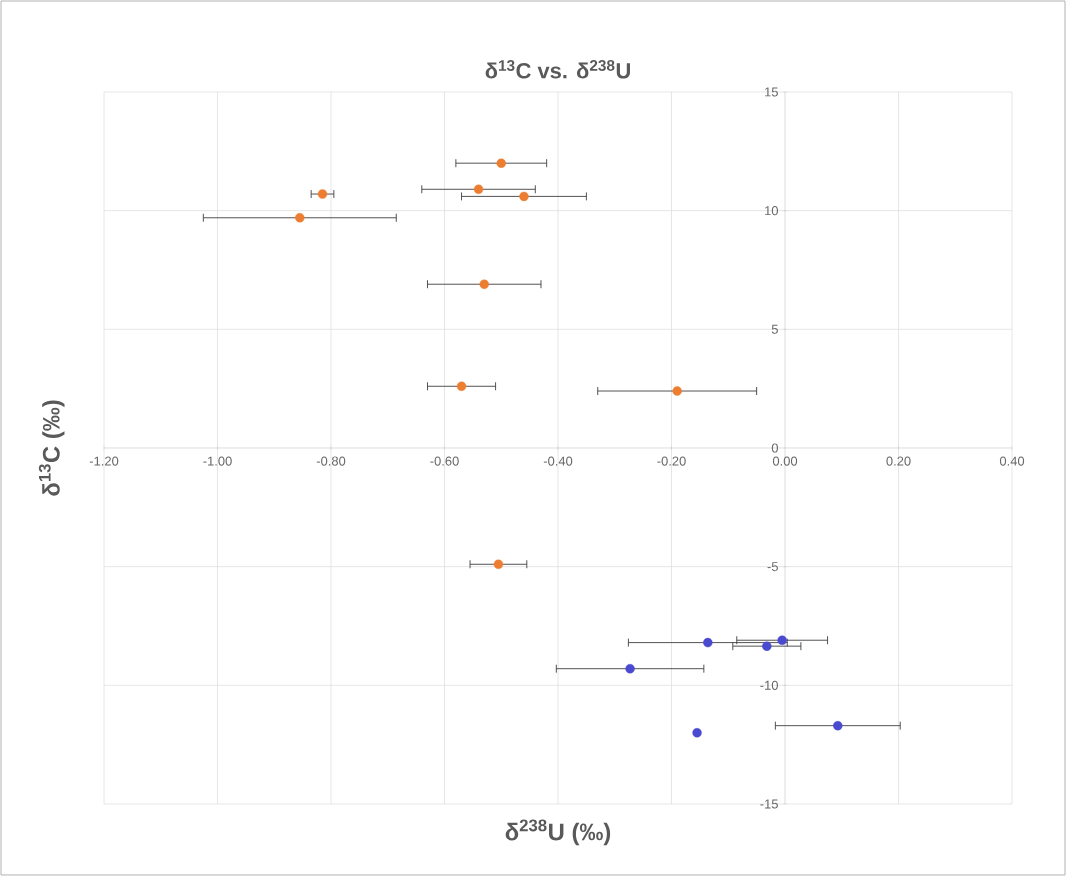 The width and height of the screenshot is (1066, 876). I want to click on x-tick-label: 0.40, so click(1012, 461).